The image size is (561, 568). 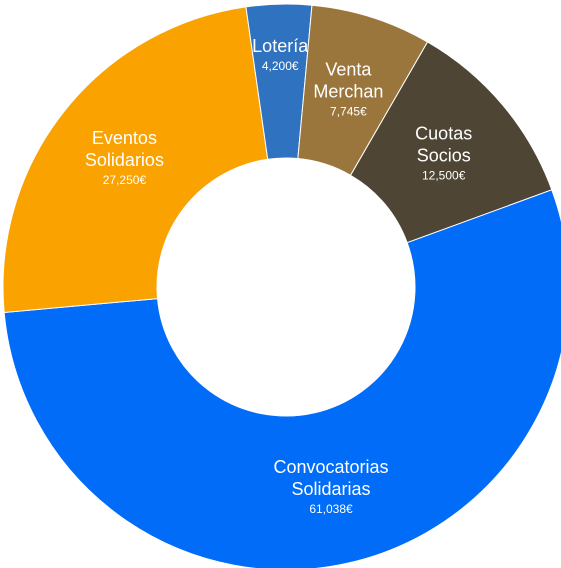 What do you see at coordinates (280, 46) in the screenshot?
I see `slice-name-line: Lotería` at bounding box center [280, 46].